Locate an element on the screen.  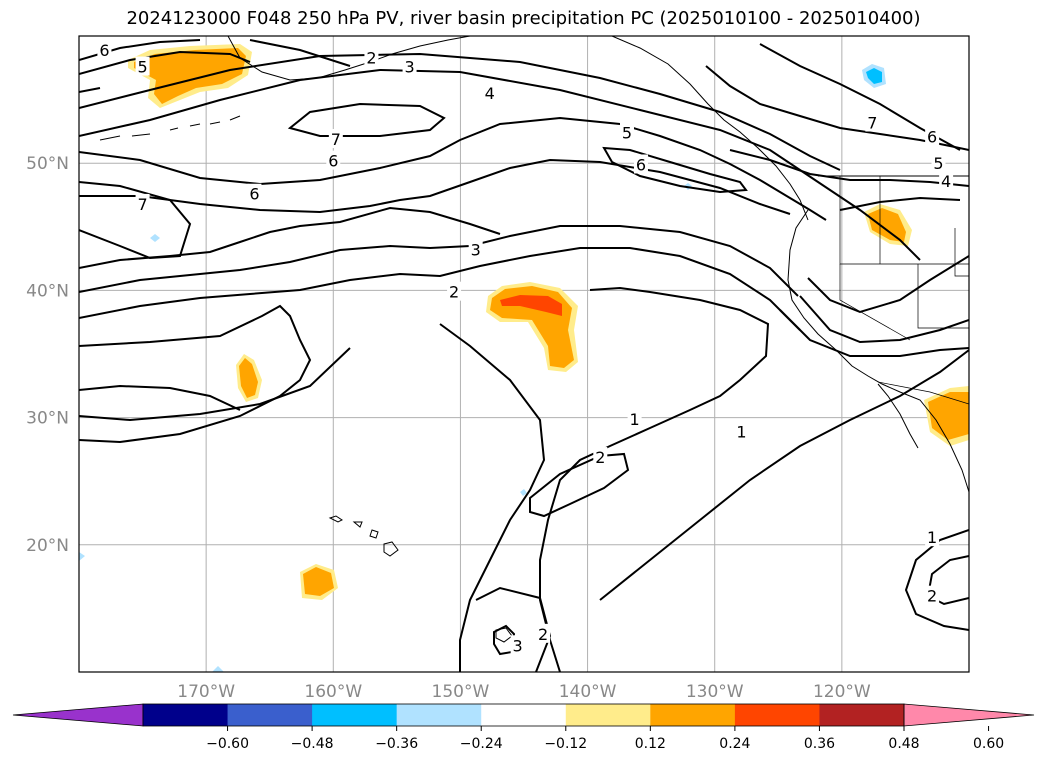
lat-tick-label: 20°N is located at coordinates (47, 546).